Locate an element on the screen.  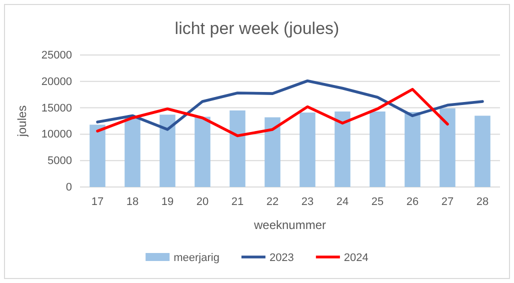
x-tick-label: 28 is located at coordinates (482, 202).